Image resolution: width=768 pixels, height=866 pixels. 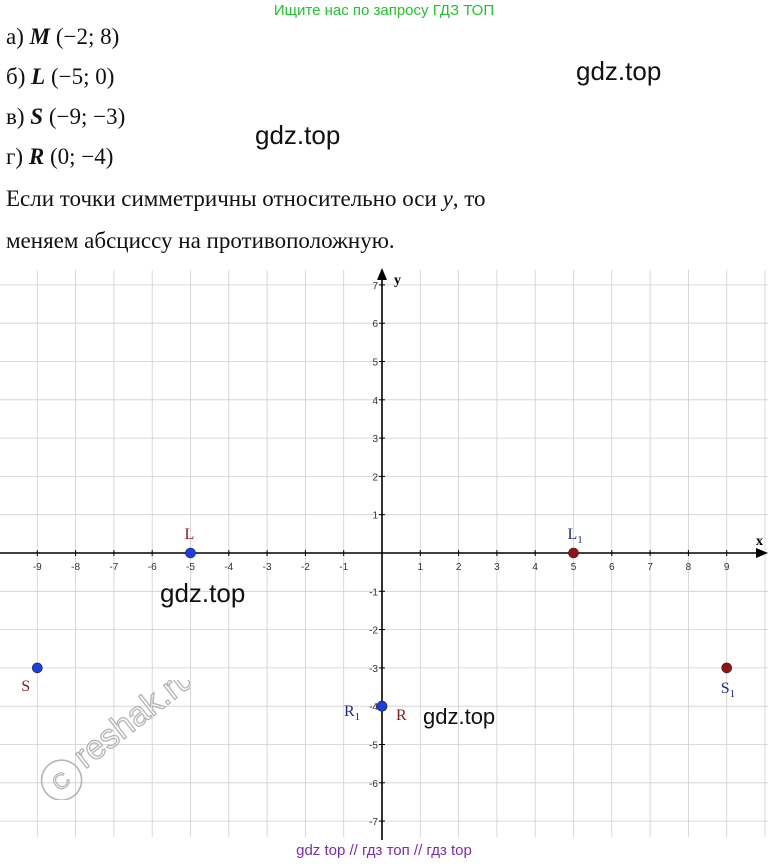 I want to click on point-item-s: в) S (−9; −3), so click(x=65, y=117).